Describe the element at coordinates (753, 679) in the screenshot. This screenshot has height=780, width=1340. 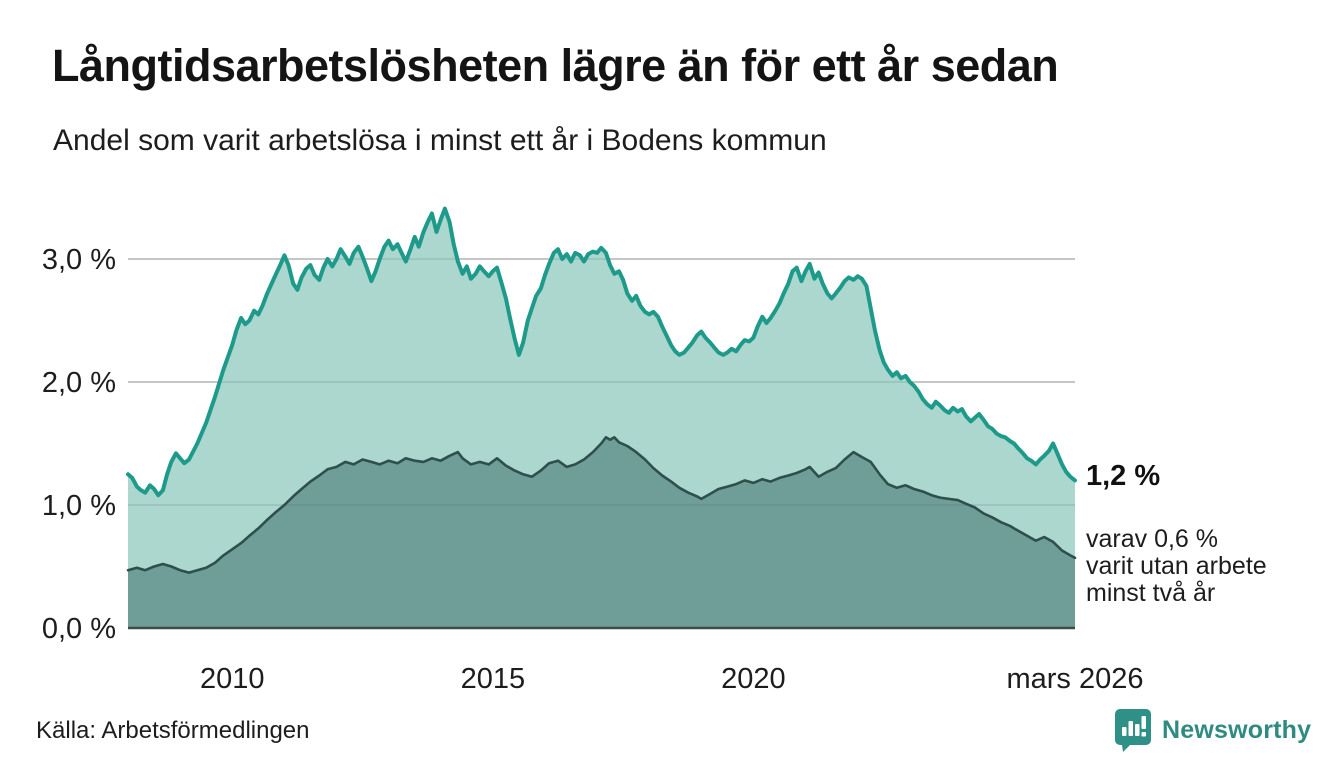
I see `x-tick-label: 2020` at that location.